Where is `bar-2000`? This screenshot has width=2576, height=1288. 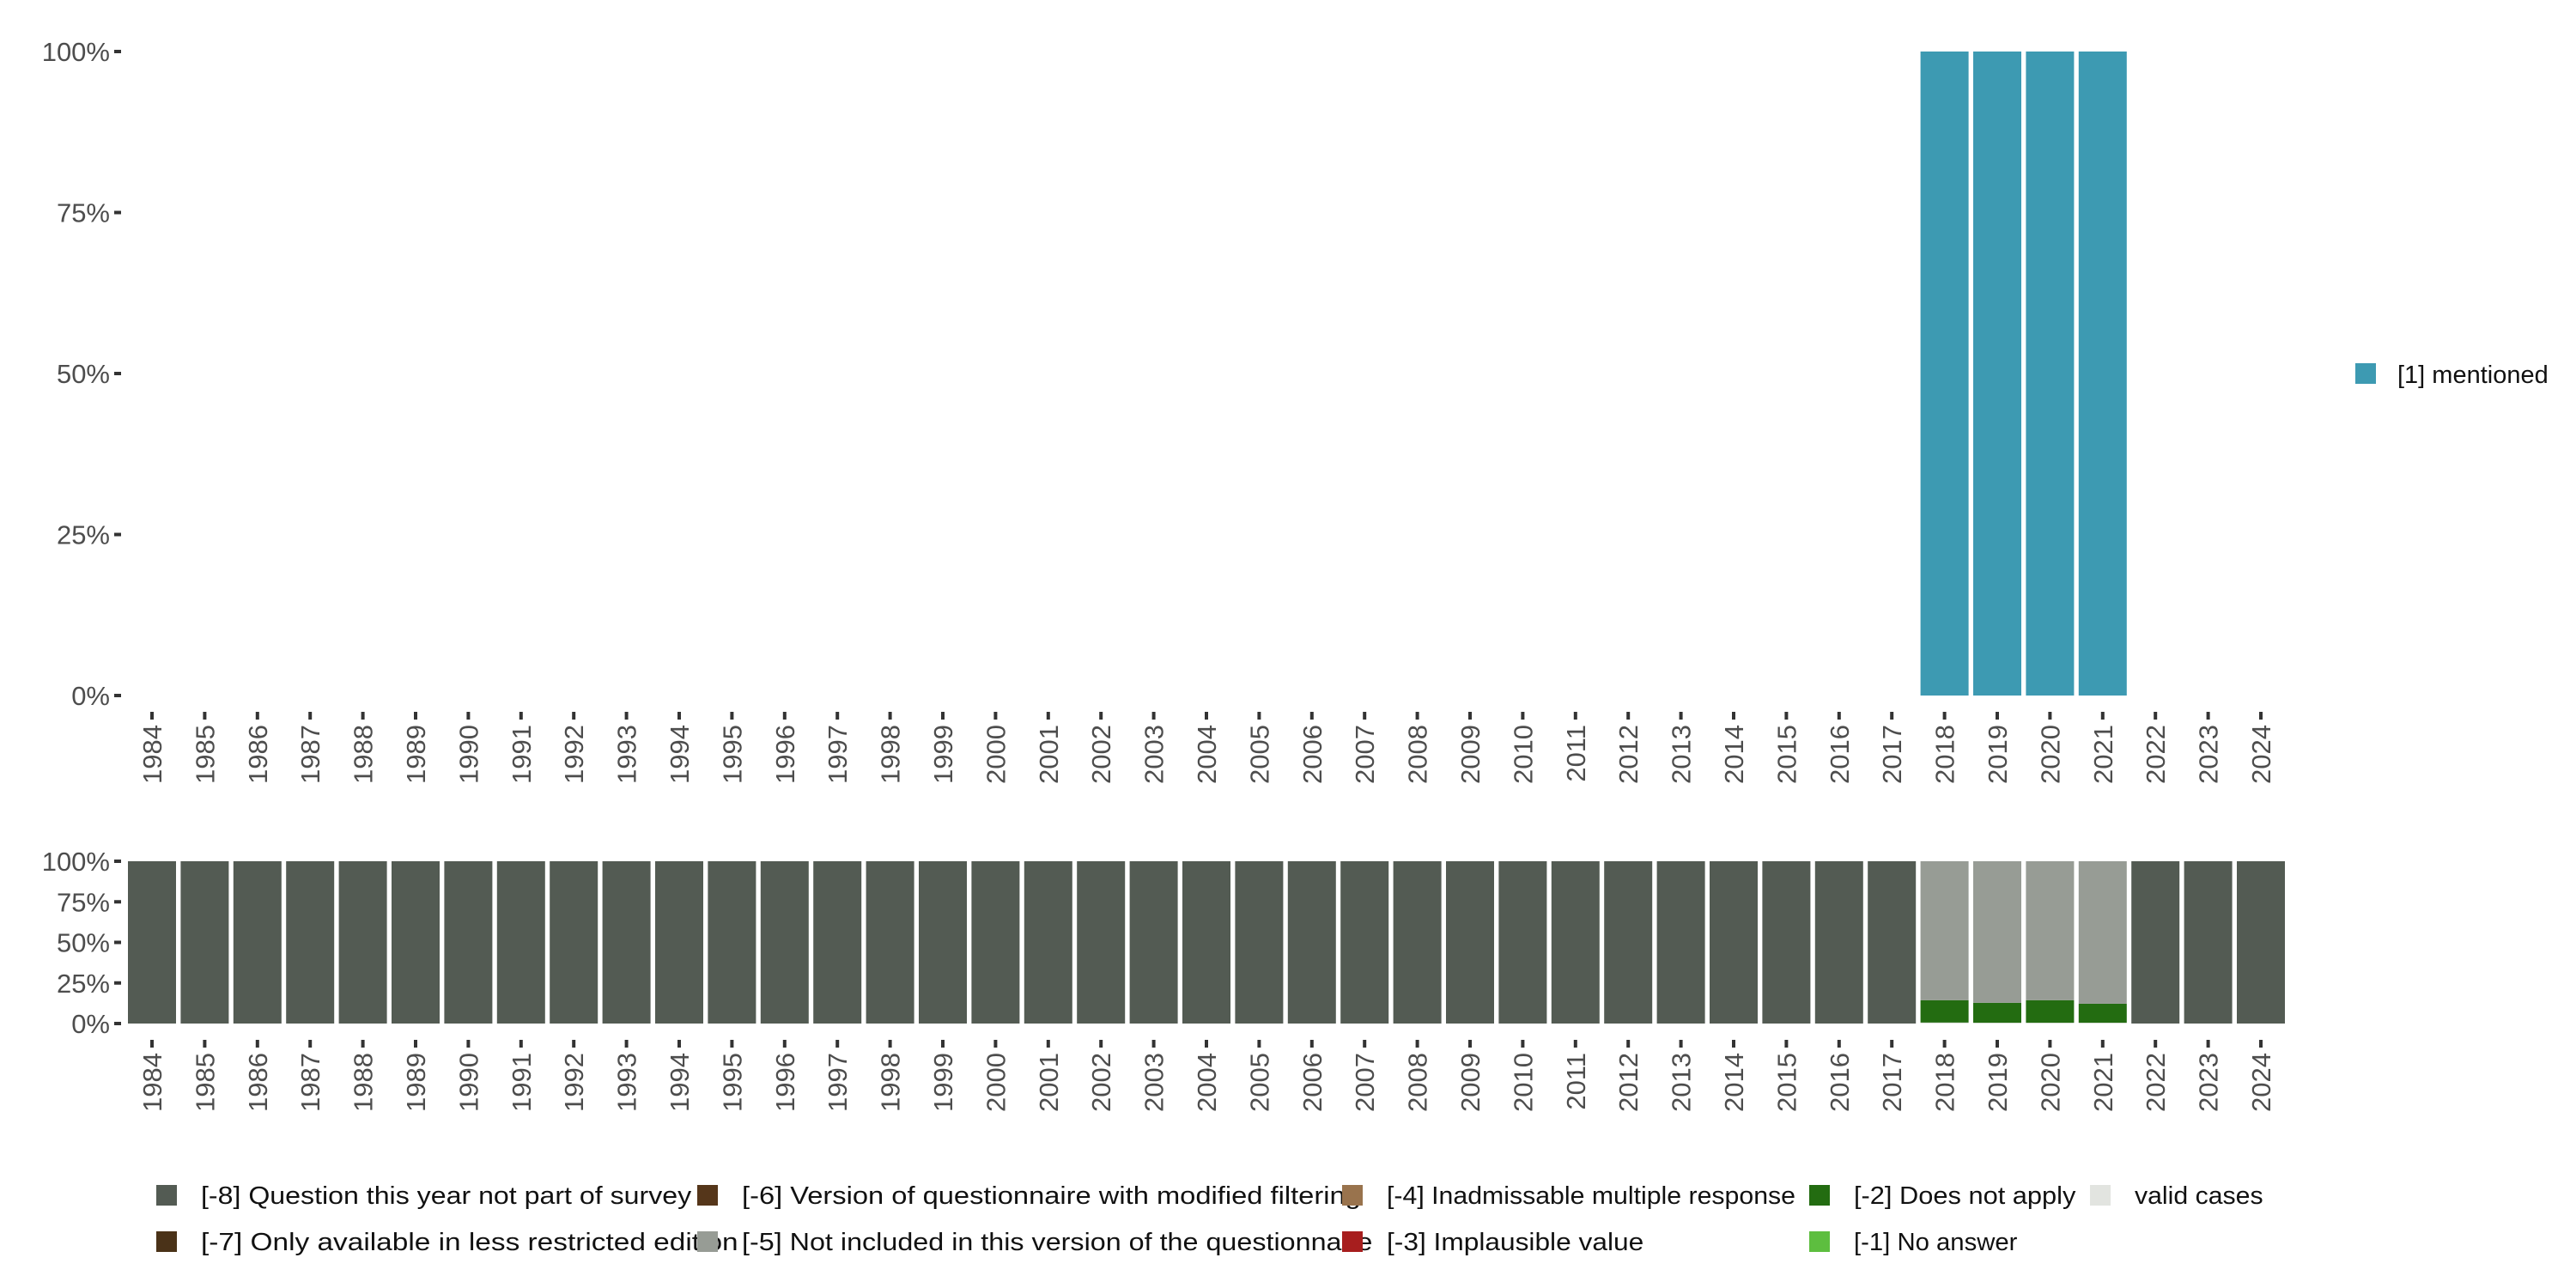 bar-2000 is located at coordinates (995, 943).